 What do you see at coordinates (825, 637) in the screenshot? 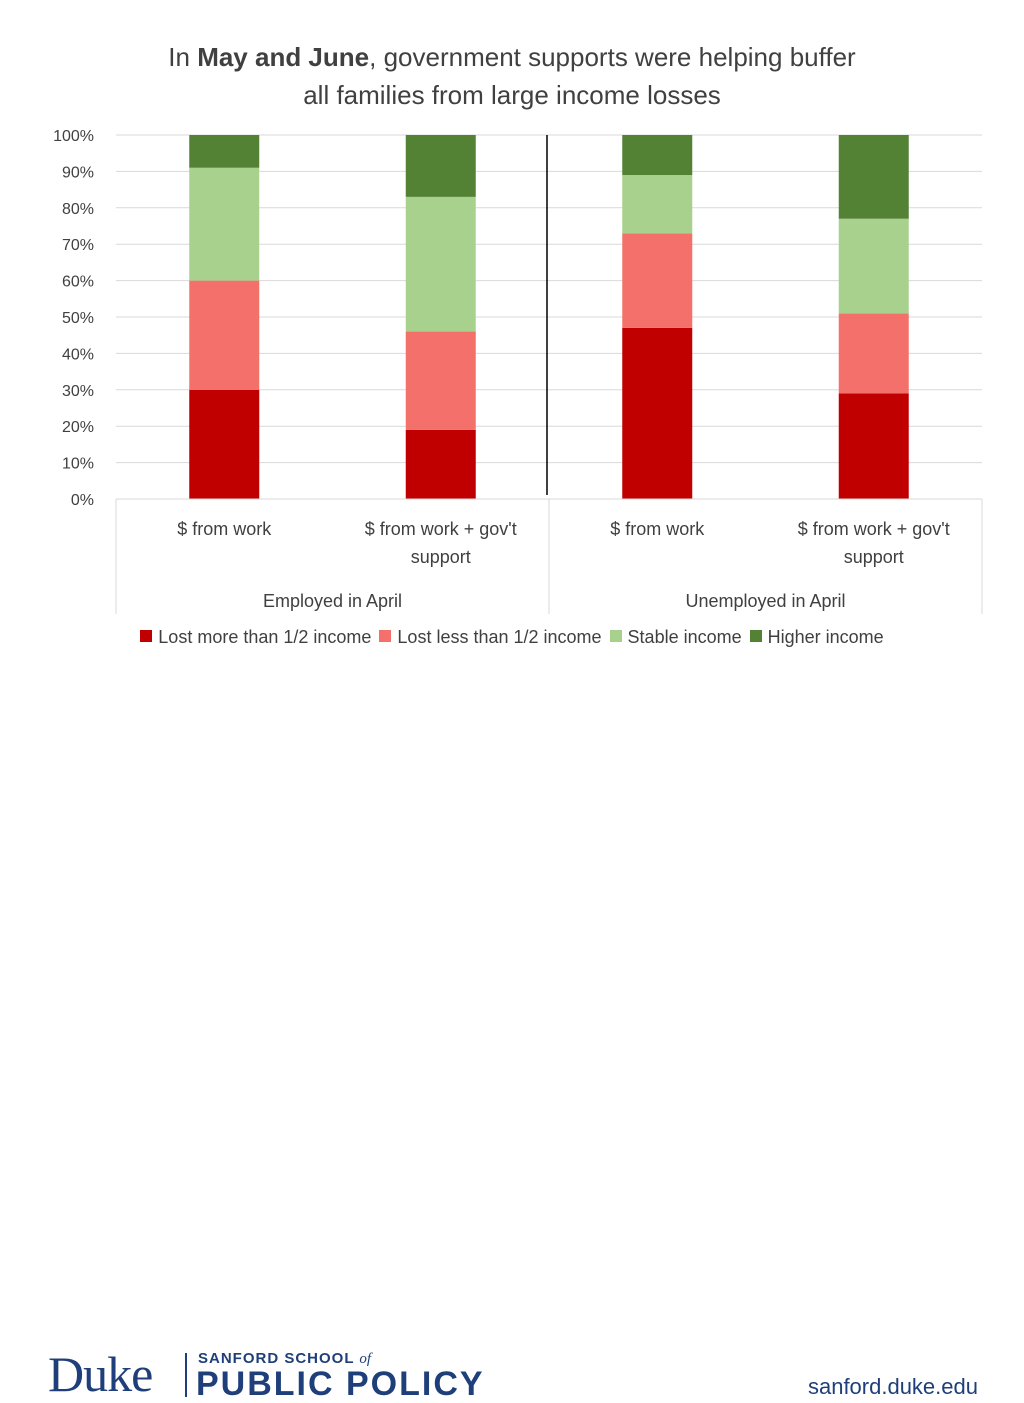
I see `legend-label: Higher income` at bounding box center [825, 637].